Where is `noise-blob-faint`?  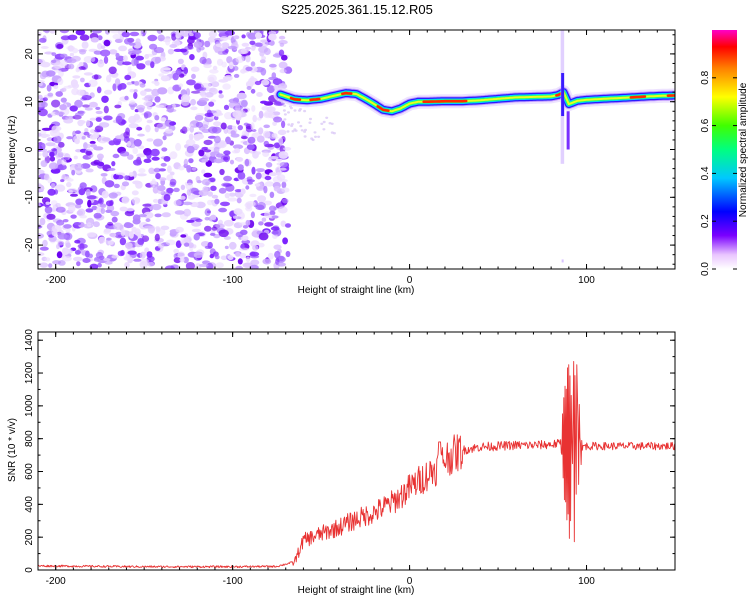
noise-blob-faint is located at coordinates (284, 119).